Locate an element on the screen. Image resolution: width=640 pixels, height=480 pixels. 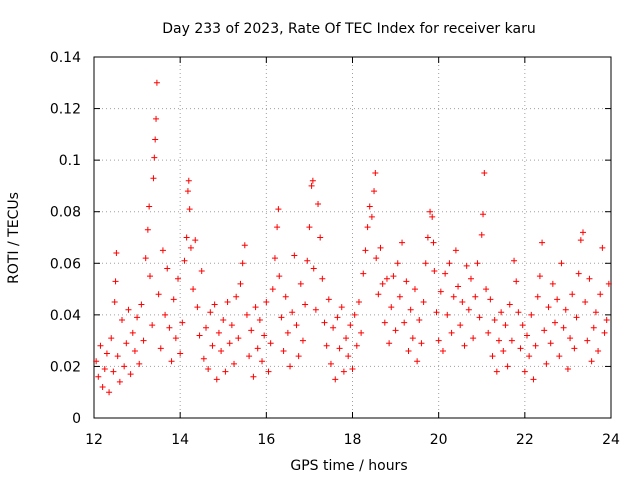
y-tick-labels: 0 0.02 0.04 0.06 0.08 0.1 0.12 0.14 is located at coordinates (65, 238).